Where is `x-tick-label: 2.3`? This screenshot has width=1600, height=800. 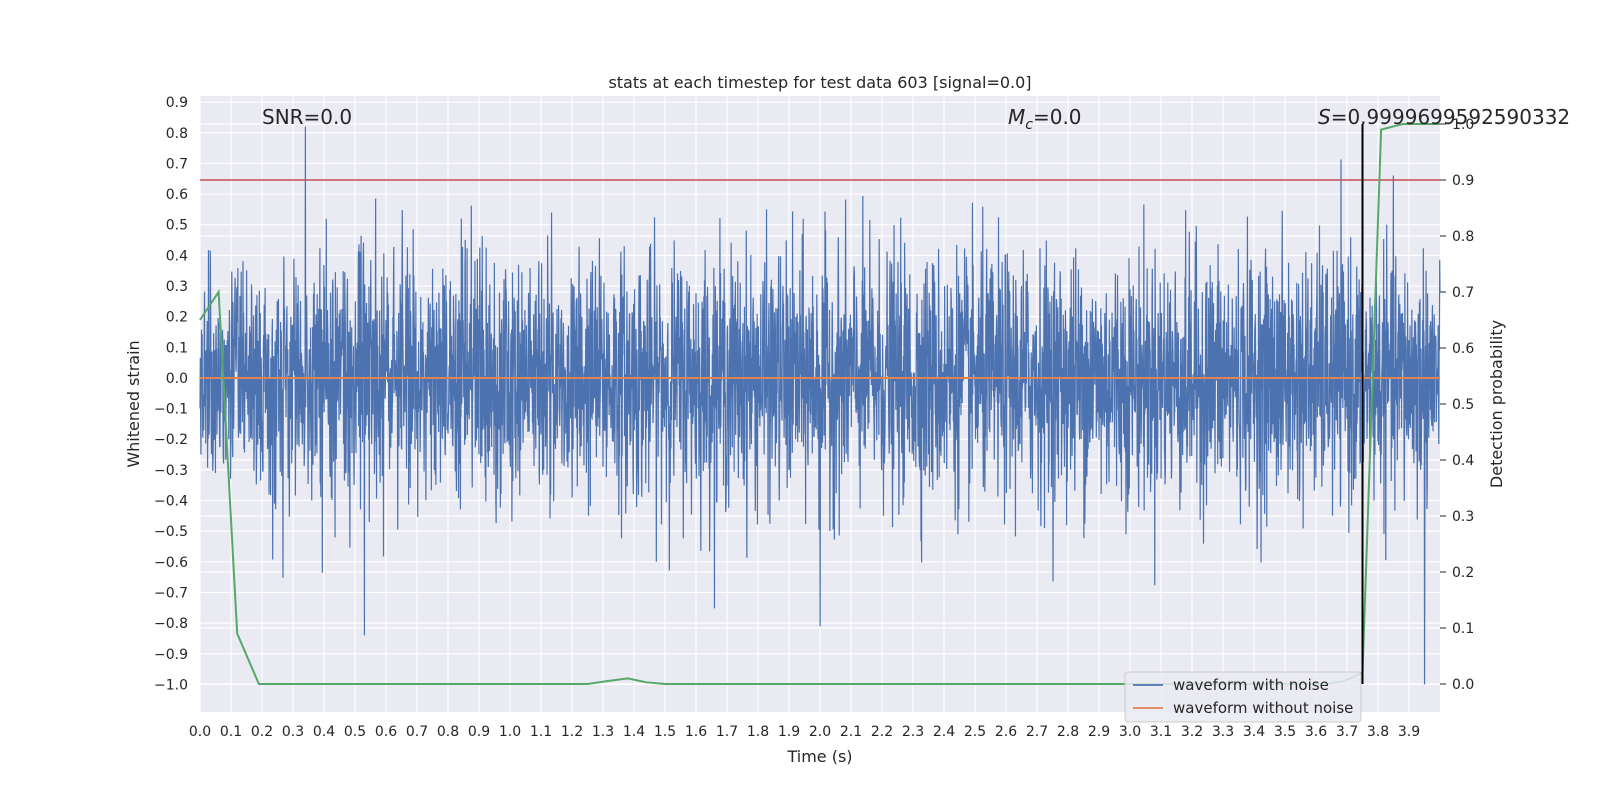 x-tick-label: 2.3 is located at coordinates (913, 732).